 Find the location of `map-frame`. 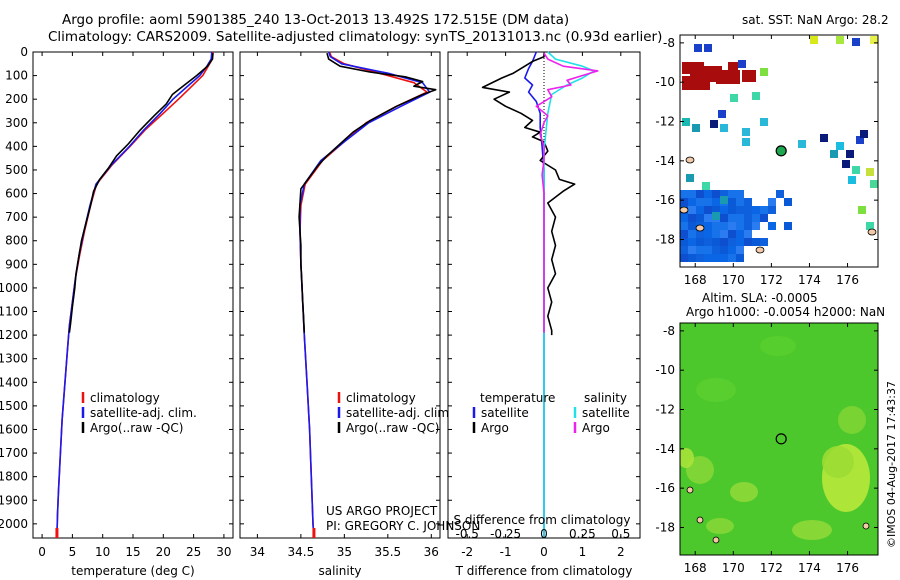

map-frame is located at coordinates (779, 151).